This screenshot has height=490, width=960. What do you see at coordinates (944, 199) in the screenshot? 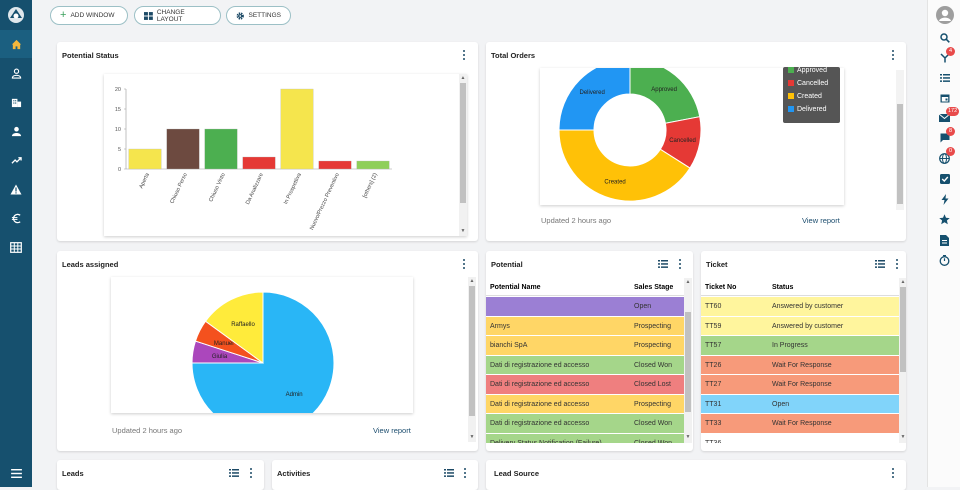
I see `flash-button` at bounding box center [944, 199].